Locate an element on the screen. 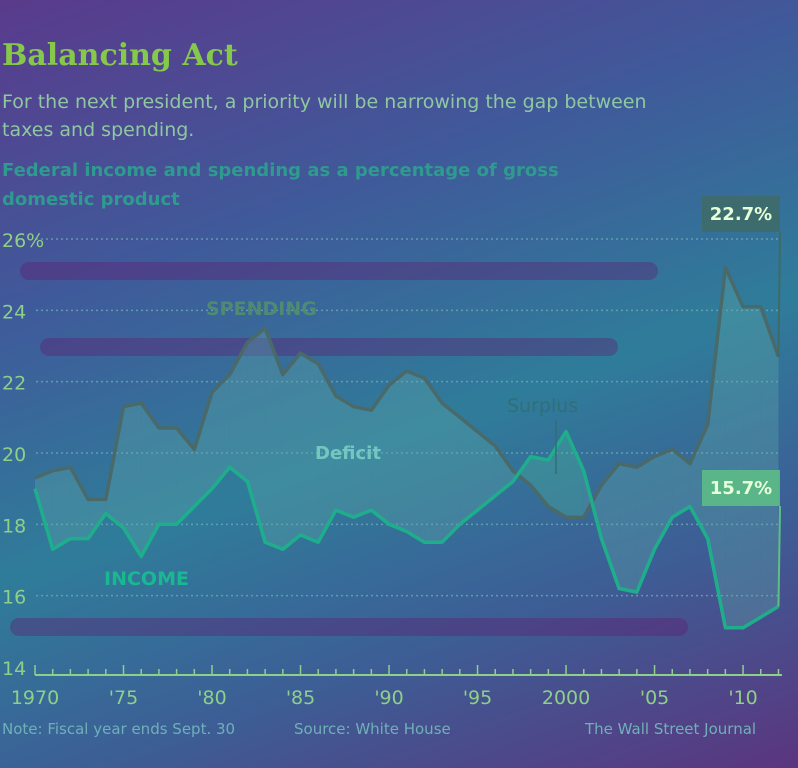  footer-note: Note: Fiscal year ends Sept. 30 is located at coordinates (119, 729).